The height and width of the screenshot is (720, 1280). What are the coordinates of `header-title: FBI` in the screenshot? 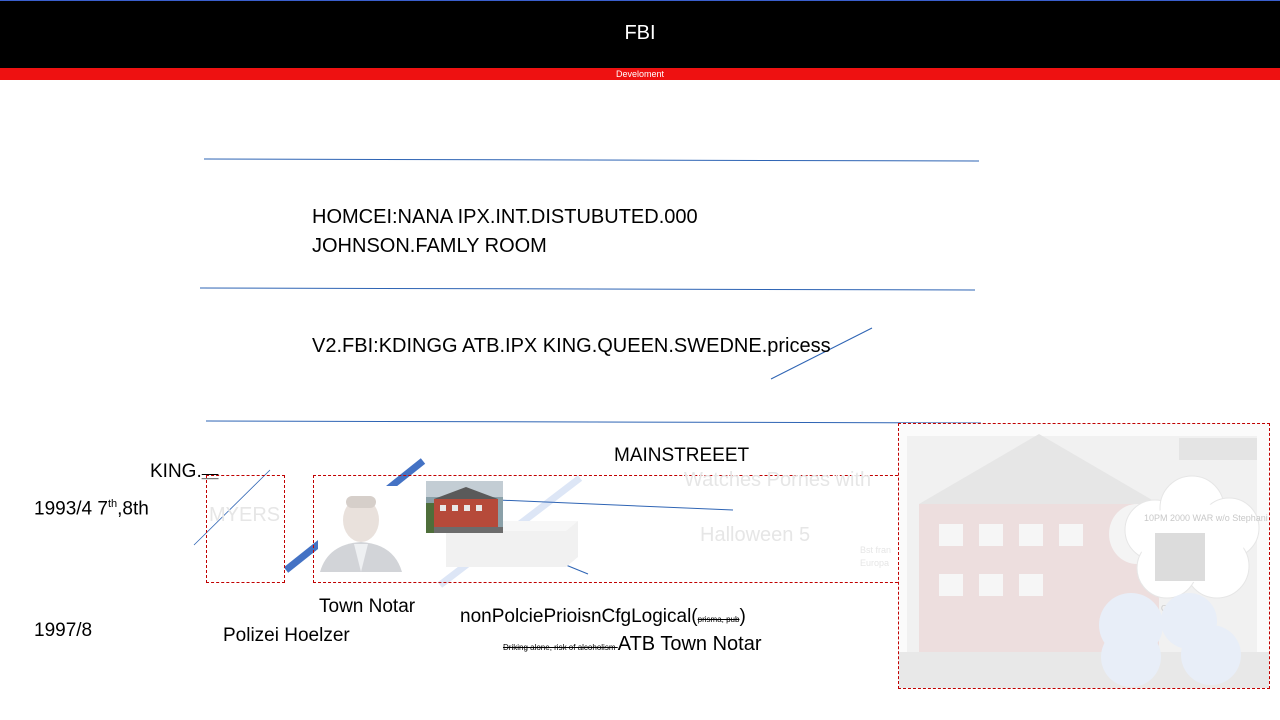 It's located at (640, 33).